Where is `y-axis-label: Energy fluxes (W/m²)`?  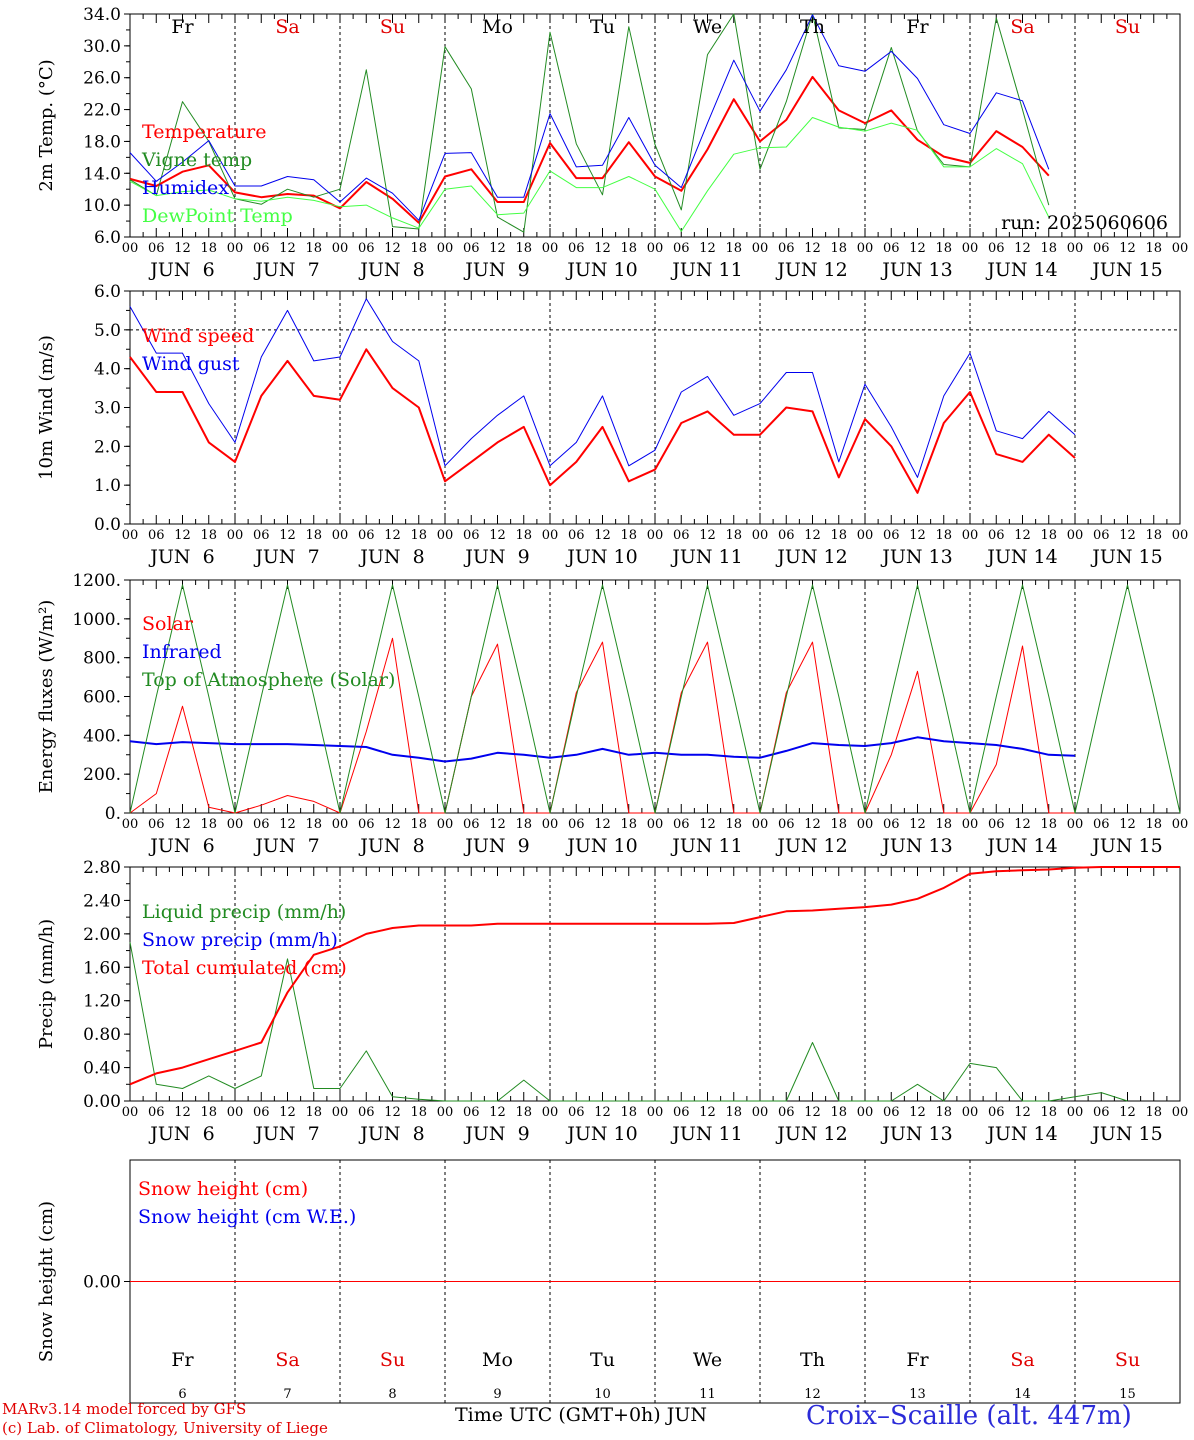 y-axis-label: Energy fluxes (W/m²) is located at coordinates (46, 697).